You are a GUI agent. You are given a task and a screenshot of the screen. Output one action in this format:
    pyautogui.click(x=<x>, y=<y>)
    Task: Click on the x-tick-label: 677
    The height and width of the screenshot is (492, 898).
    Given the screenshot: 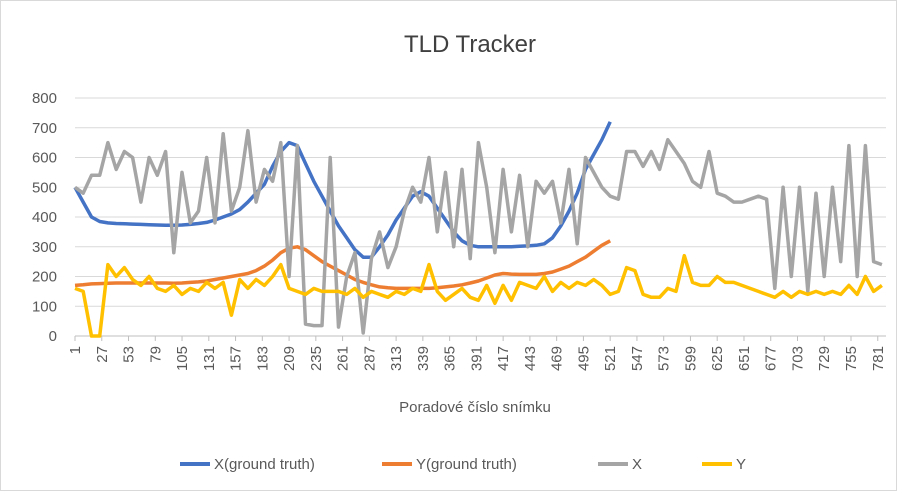 What is the action you would take?
    pyautogui.click(x=771, y=358)
    